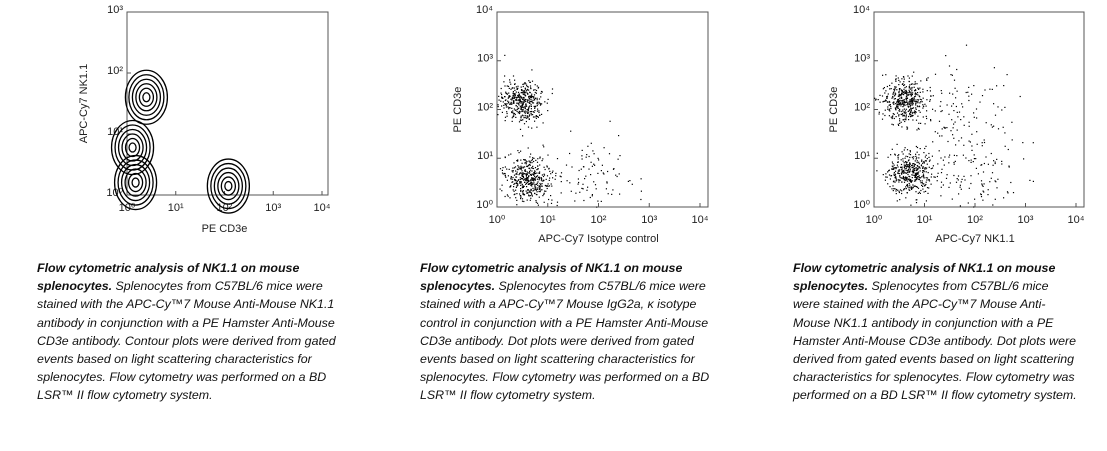 The image size is (1107, 451). Describe the element at coordinates (485, 156) in the screenshot. I see `y-tick-label: 10¹` at that location.